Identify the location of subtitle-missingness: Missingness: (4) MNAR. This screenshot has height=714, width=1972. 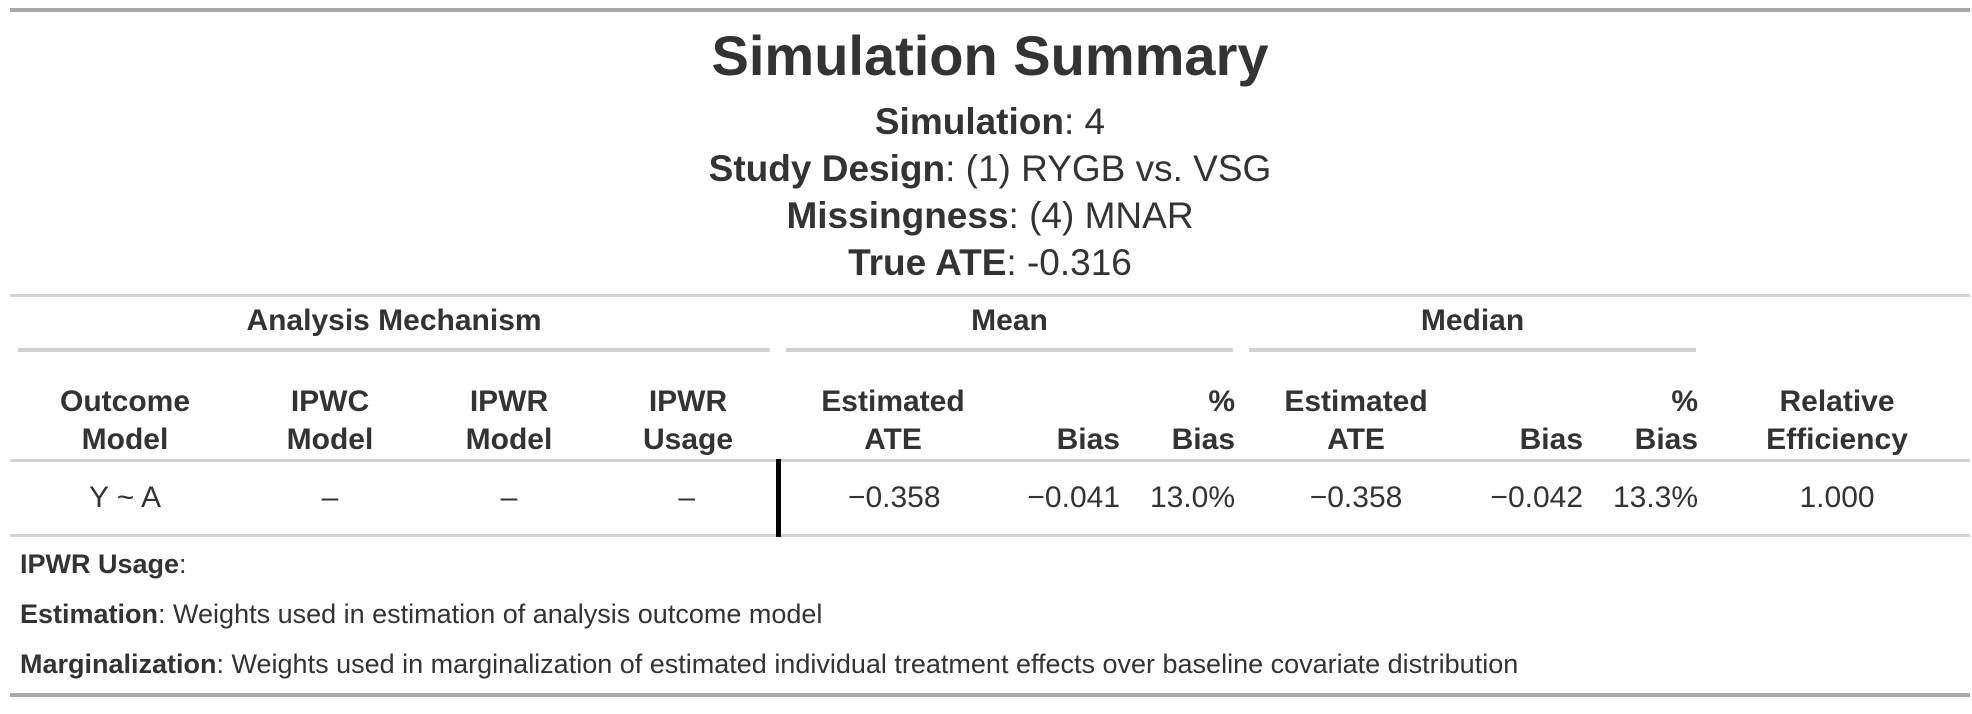
(990, 215).